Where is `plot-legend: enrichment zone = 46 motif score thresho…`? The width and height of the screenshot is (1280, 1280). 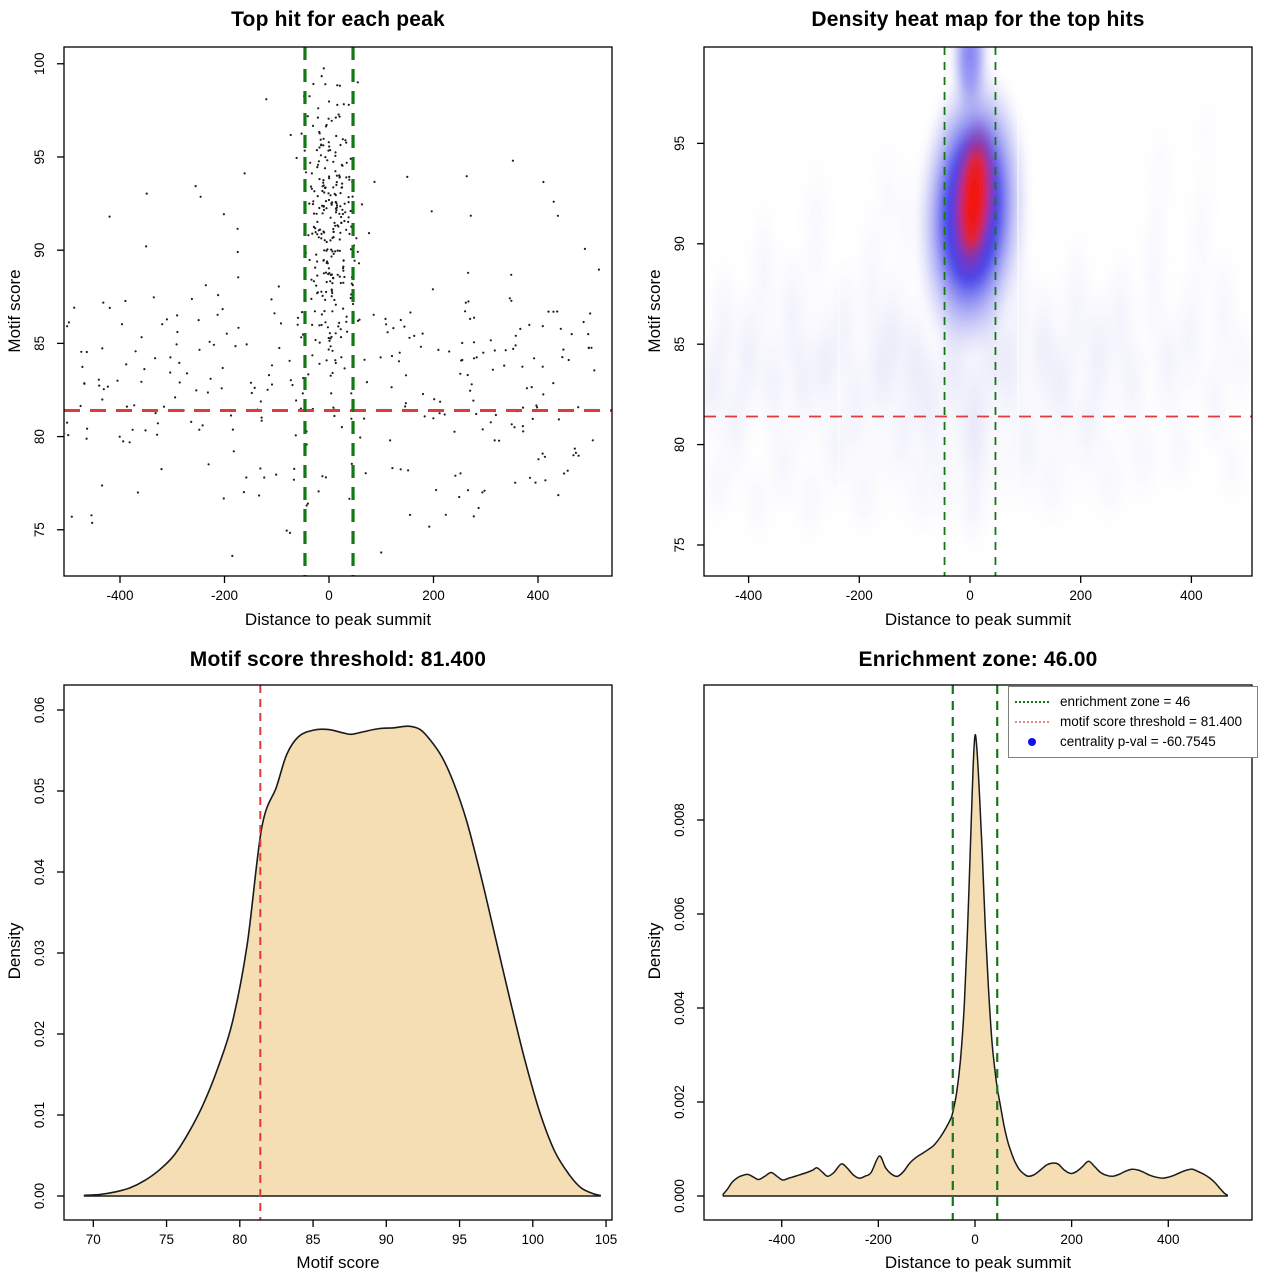
plot-legend: enrichment zone = 46 motif score thresho… is located at coordinates (1133, 722).